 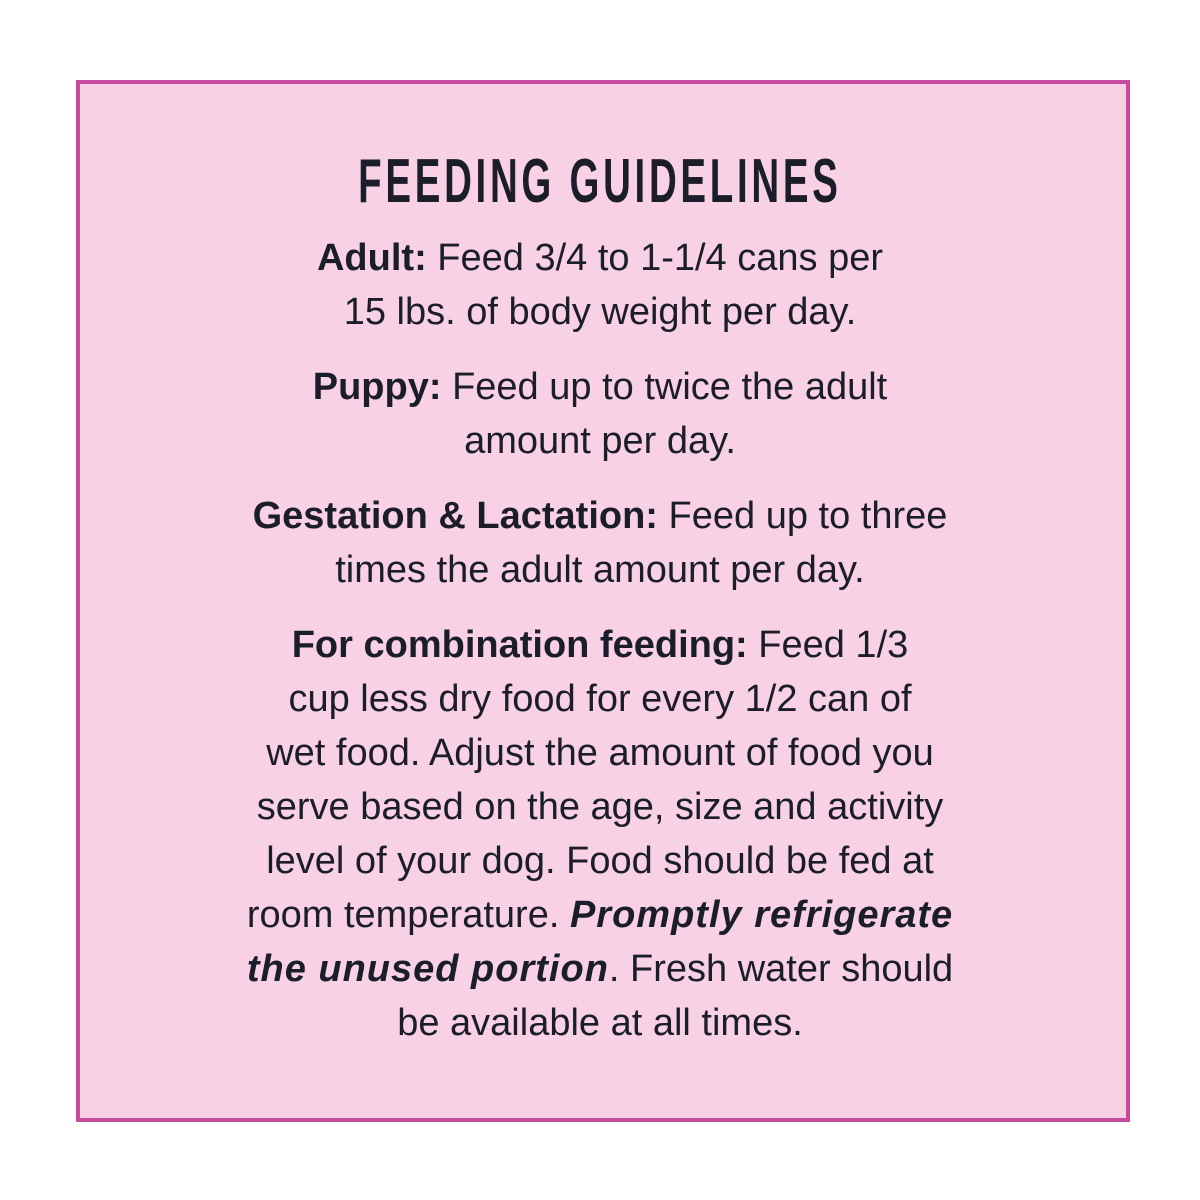 What do you see at coordinates (600, 861) in the screenshot?
I see `line: level of your dog. Food should be fed at` at bounding box center [600, 861].